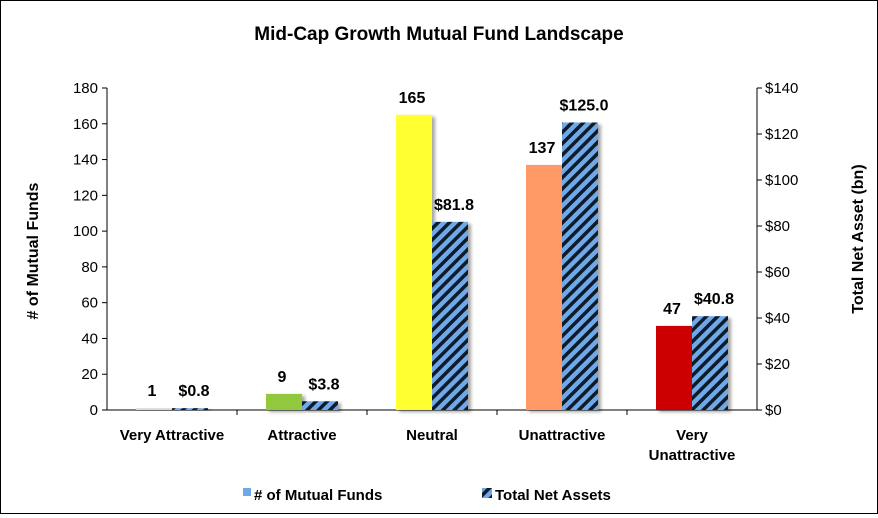  I want to click on left-tick-label: 20, so click(89, 374).